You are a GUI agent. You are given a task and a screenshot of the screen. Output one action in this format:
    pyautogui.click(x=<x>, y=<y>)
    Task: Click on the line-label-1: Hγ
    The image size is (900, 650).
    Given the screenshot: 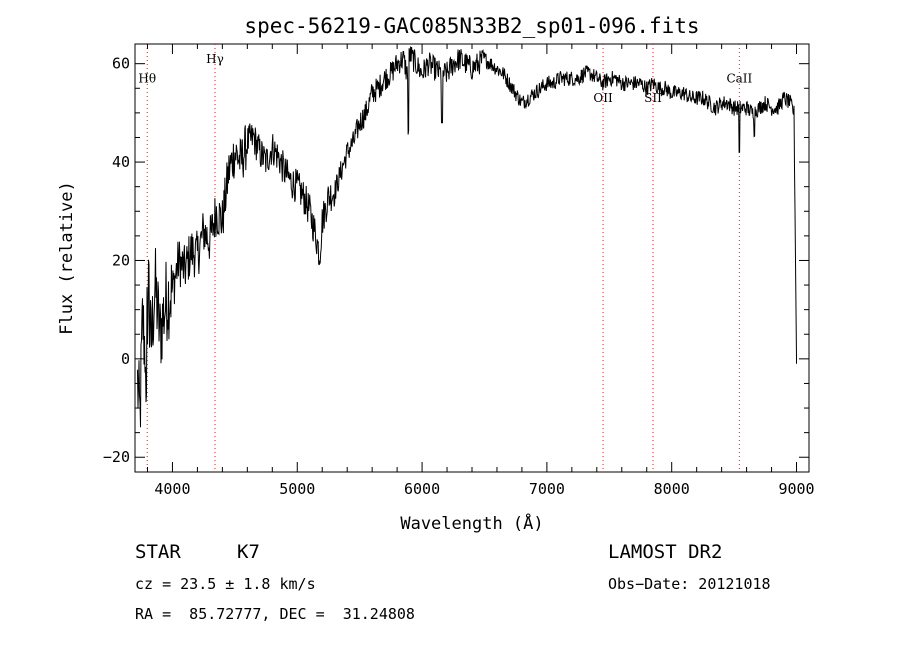 What is the action you would take?
    pyautogui.click(x=215, y=59)
    